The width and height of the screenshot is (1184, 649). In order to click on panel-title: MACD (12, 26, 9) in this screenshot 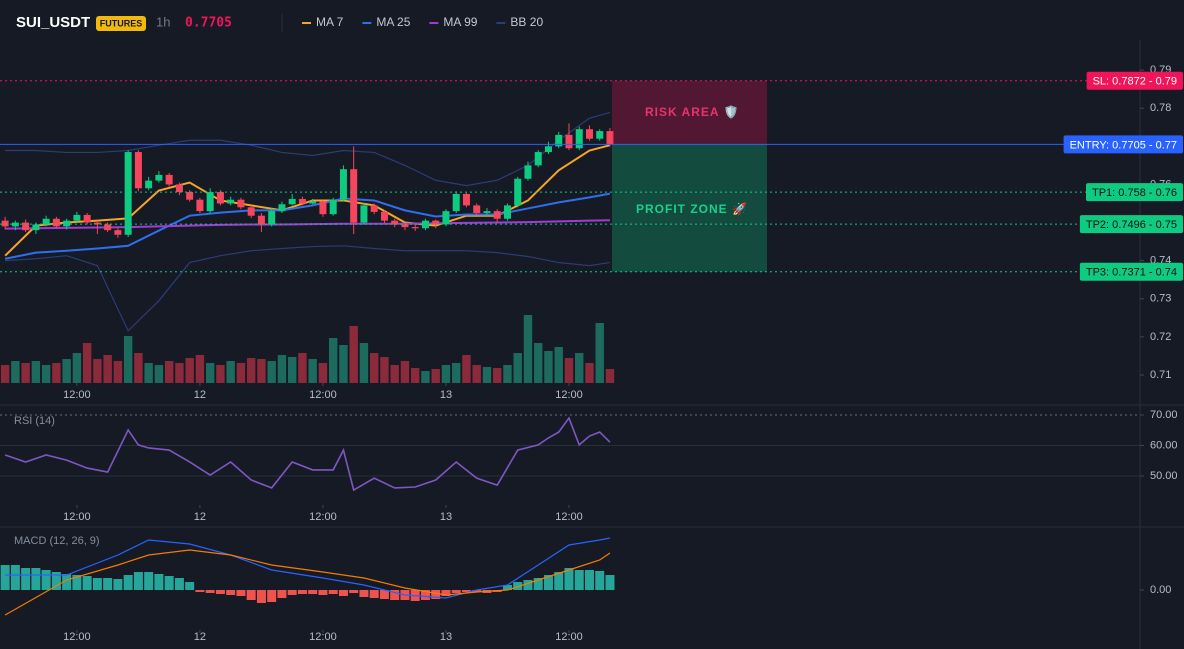, I will do `click(57, 541)`.